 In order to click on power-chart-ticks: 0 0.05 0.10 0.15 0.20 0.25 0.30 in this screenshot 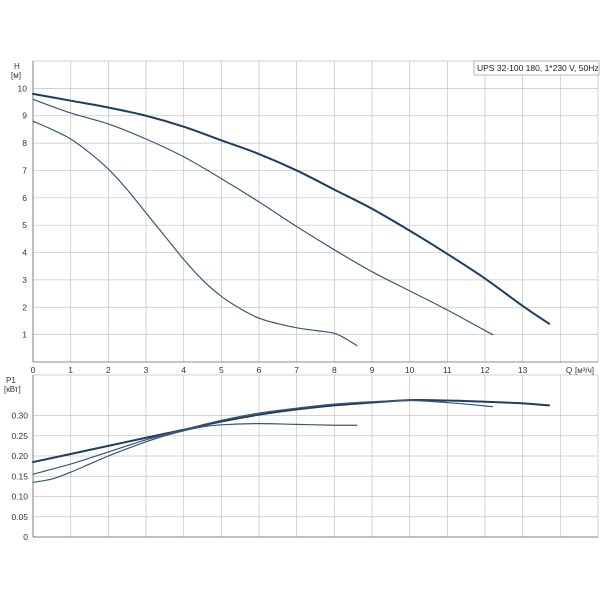, I will do `click(19, 477)`.